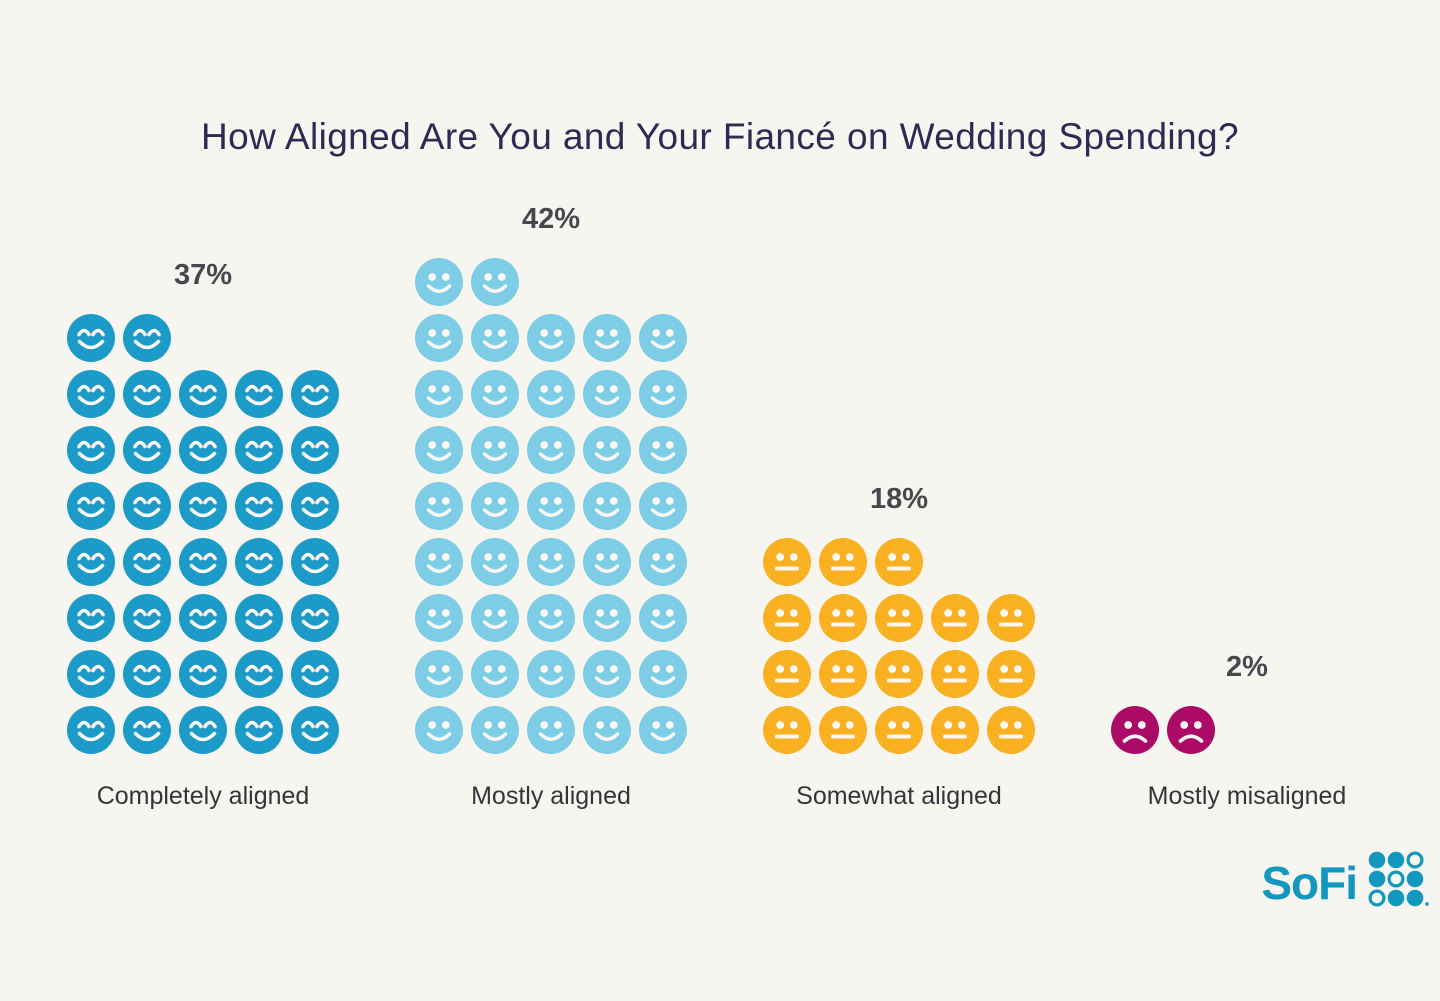  I want to click on percent-value-label: 42%, so click(551, 219).